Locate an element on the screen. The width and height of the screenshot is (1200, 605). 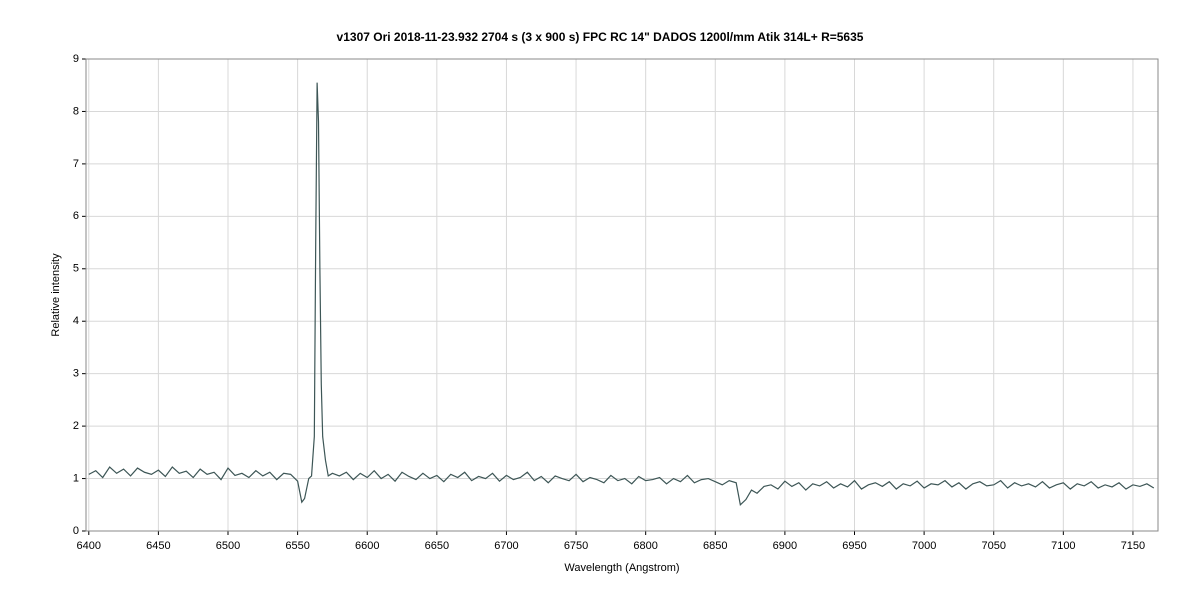
x-tick-label: 6750 is located at coordinates (576, 546).